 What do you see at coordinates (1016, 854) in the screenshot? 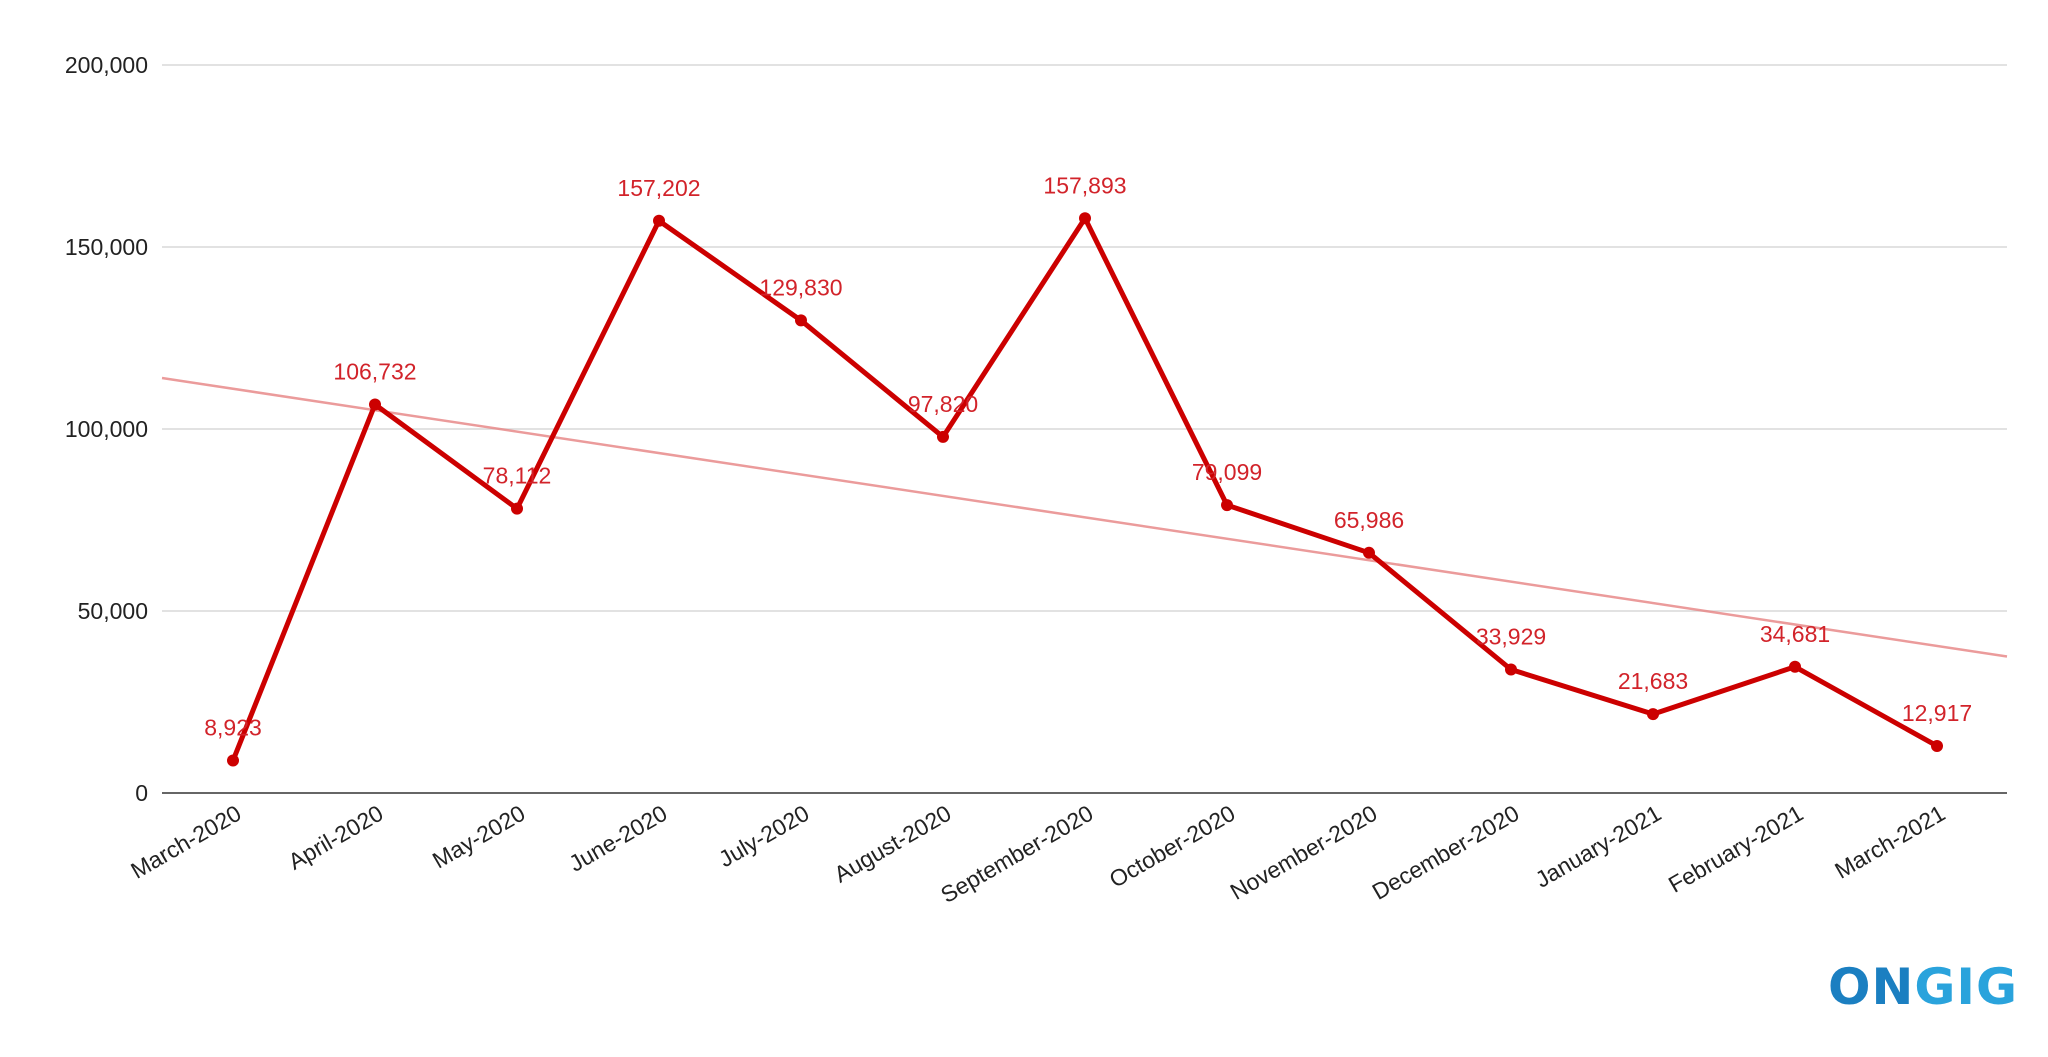
I see `x-tick-label: September-2020` at bounding box center [1016, 854].